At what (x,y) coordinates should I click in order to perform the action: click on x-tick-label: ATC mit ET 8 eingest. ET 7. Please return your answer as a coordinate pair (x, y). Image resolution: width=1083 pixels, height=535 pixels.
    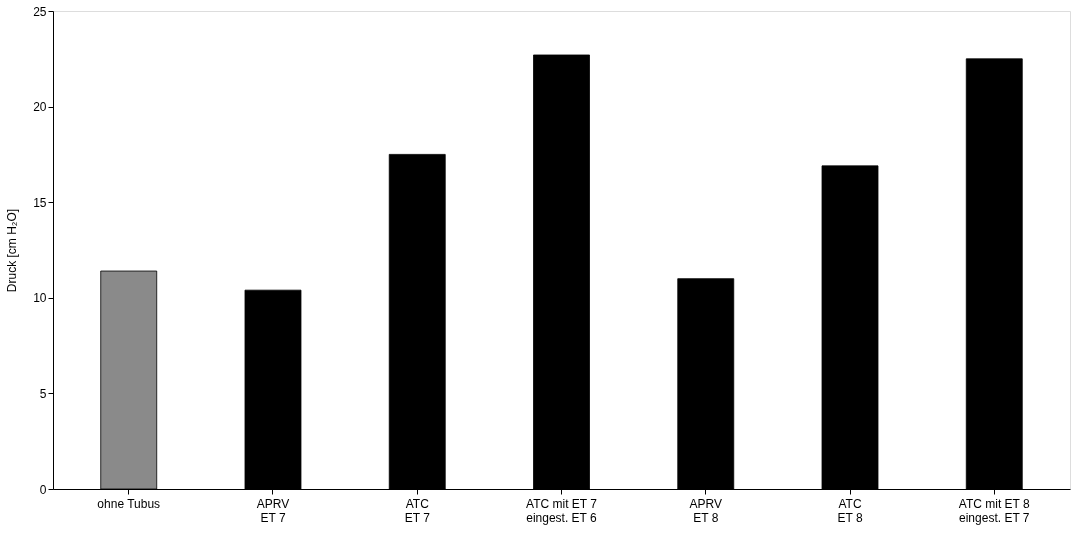
    Looking at the image, I should click on (994, 510).